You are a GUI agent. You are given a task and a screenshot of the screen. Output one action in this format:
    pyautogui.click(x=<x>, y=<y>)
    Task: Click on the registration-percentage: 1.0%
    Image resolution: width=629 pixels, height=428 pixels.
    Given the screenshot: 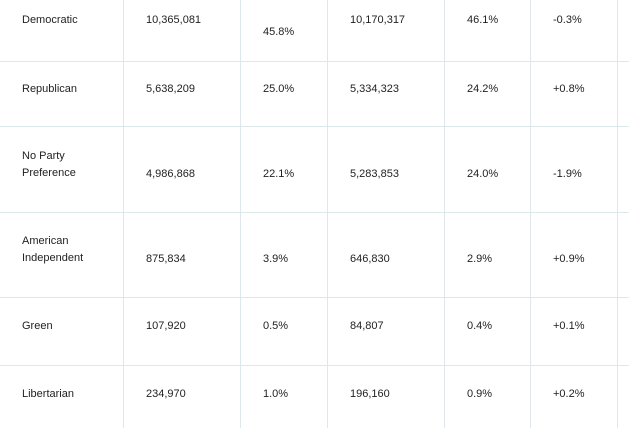 What is the action you would take?
    pyautogui.click(x=276, y=394)
    